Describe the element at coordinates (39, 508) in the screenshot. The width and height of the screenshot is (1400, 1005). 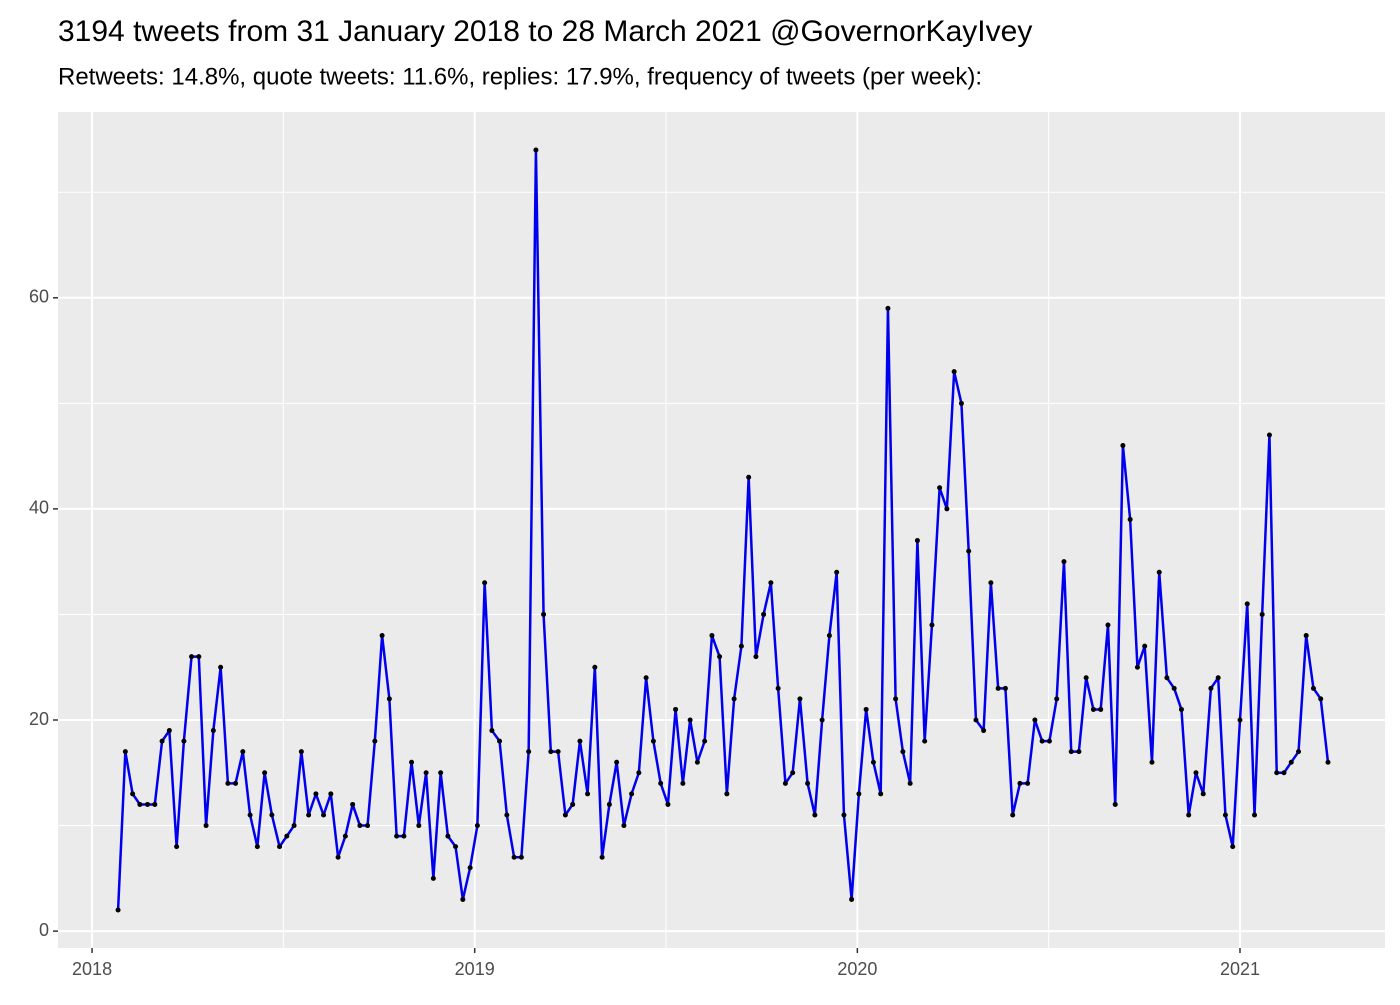
I see `y-tick-label: 40` at that location.